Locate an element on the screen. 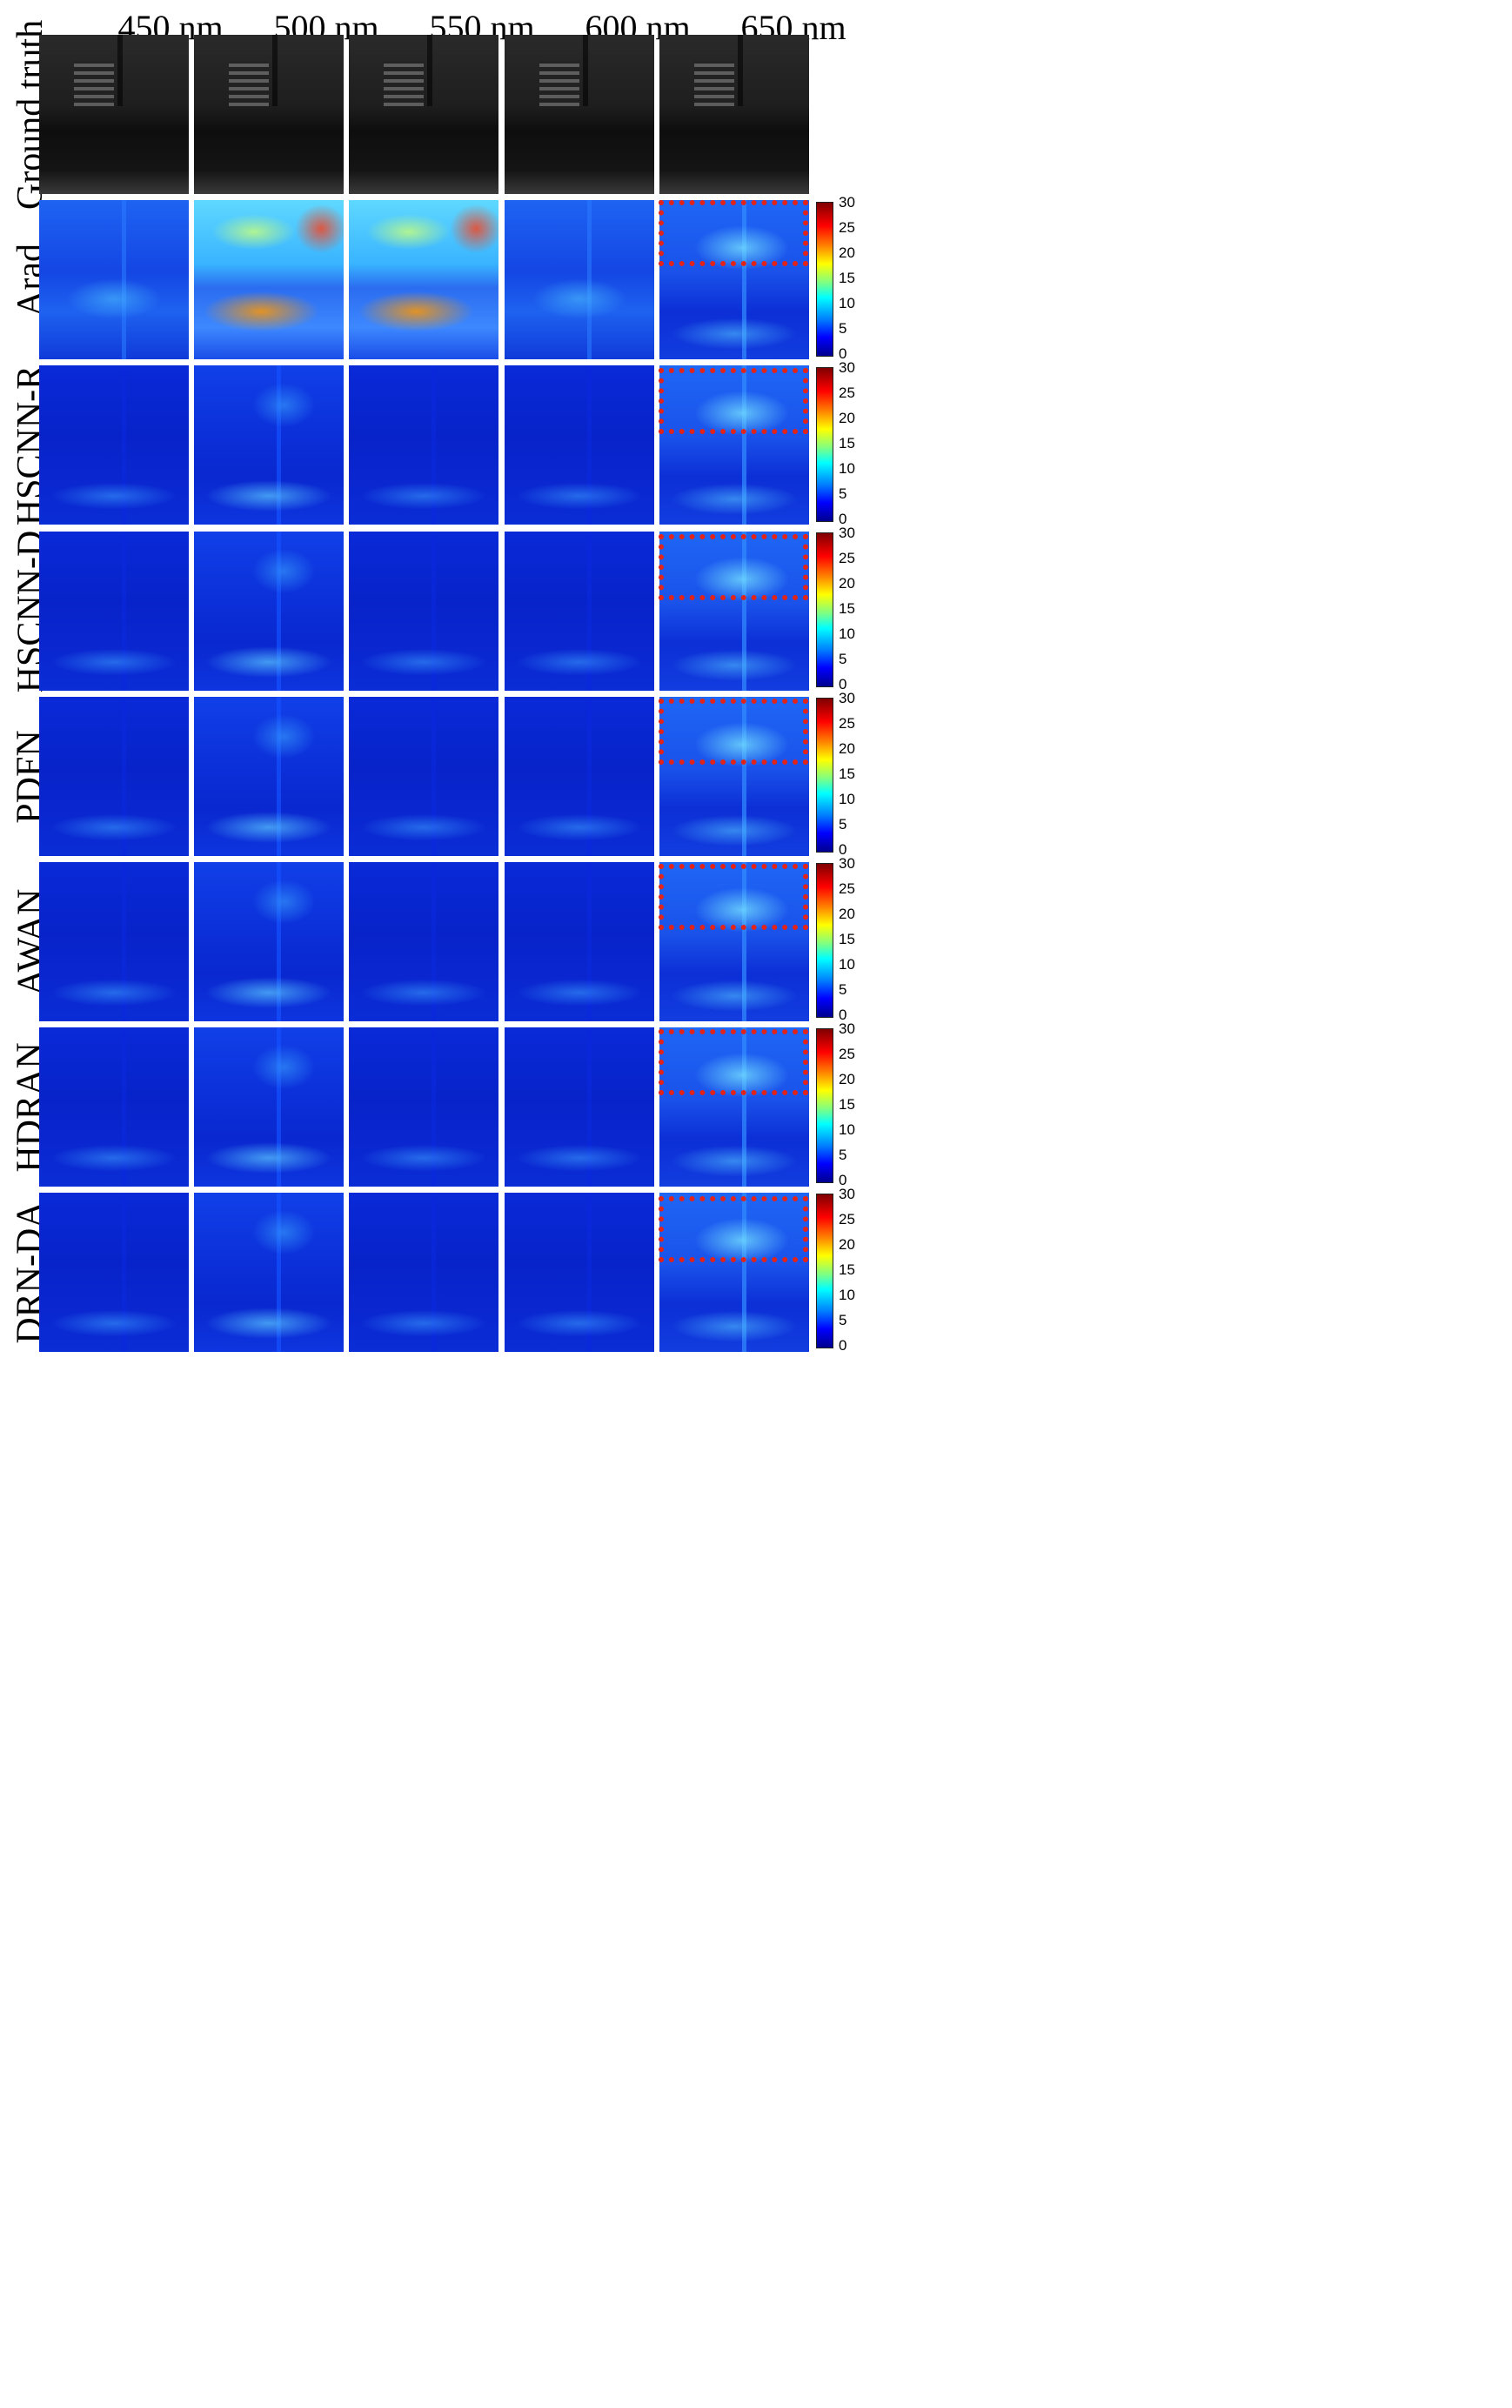 The image size is (1512, 2408). panel-hdran-600nm is located at coordinates (579, 1107).